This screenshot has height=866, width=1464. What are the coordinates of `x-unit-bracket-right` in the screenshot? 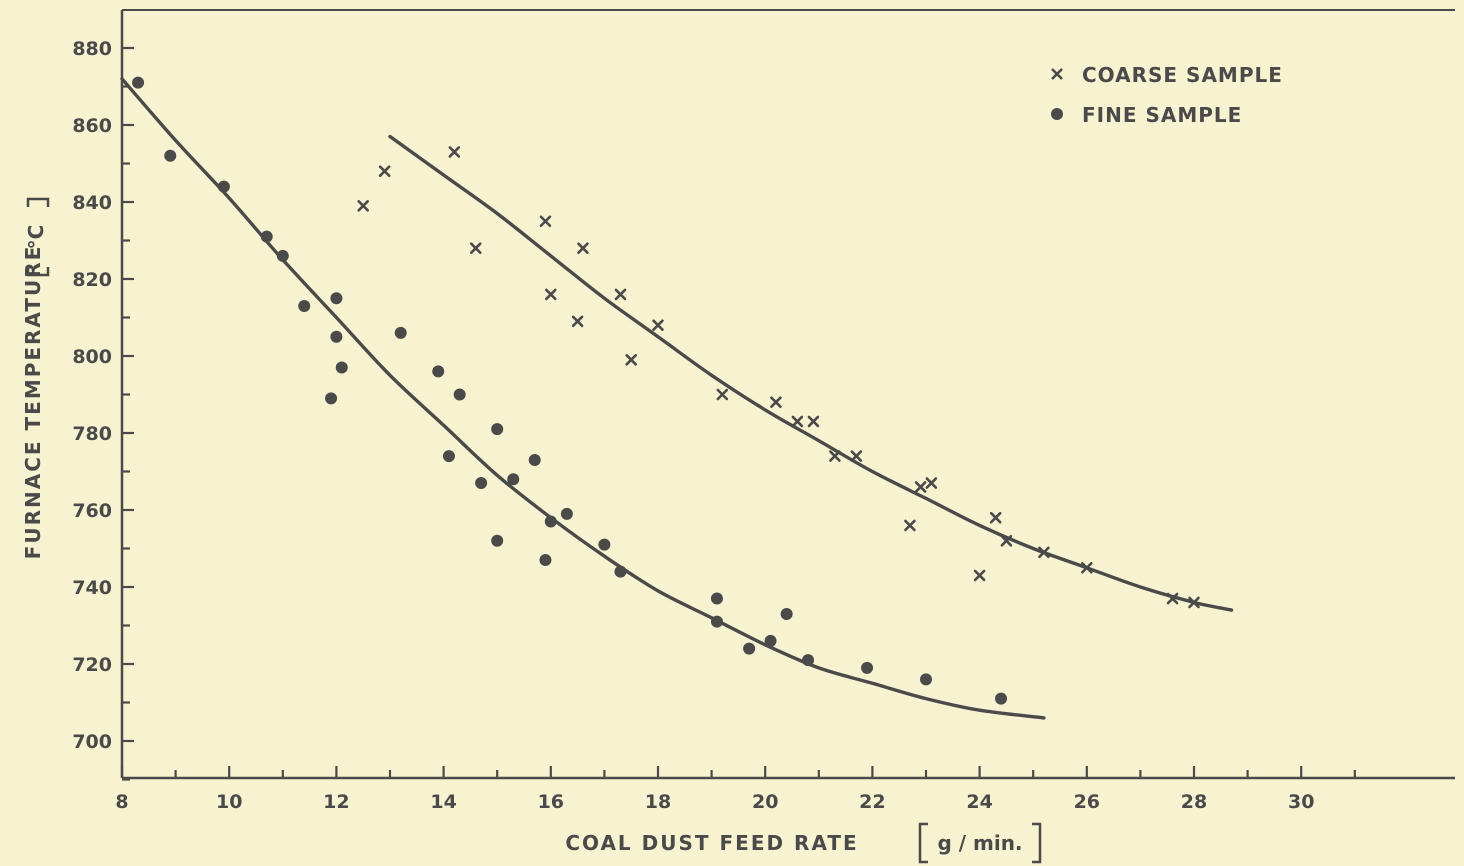 It's located at (1037, 843).